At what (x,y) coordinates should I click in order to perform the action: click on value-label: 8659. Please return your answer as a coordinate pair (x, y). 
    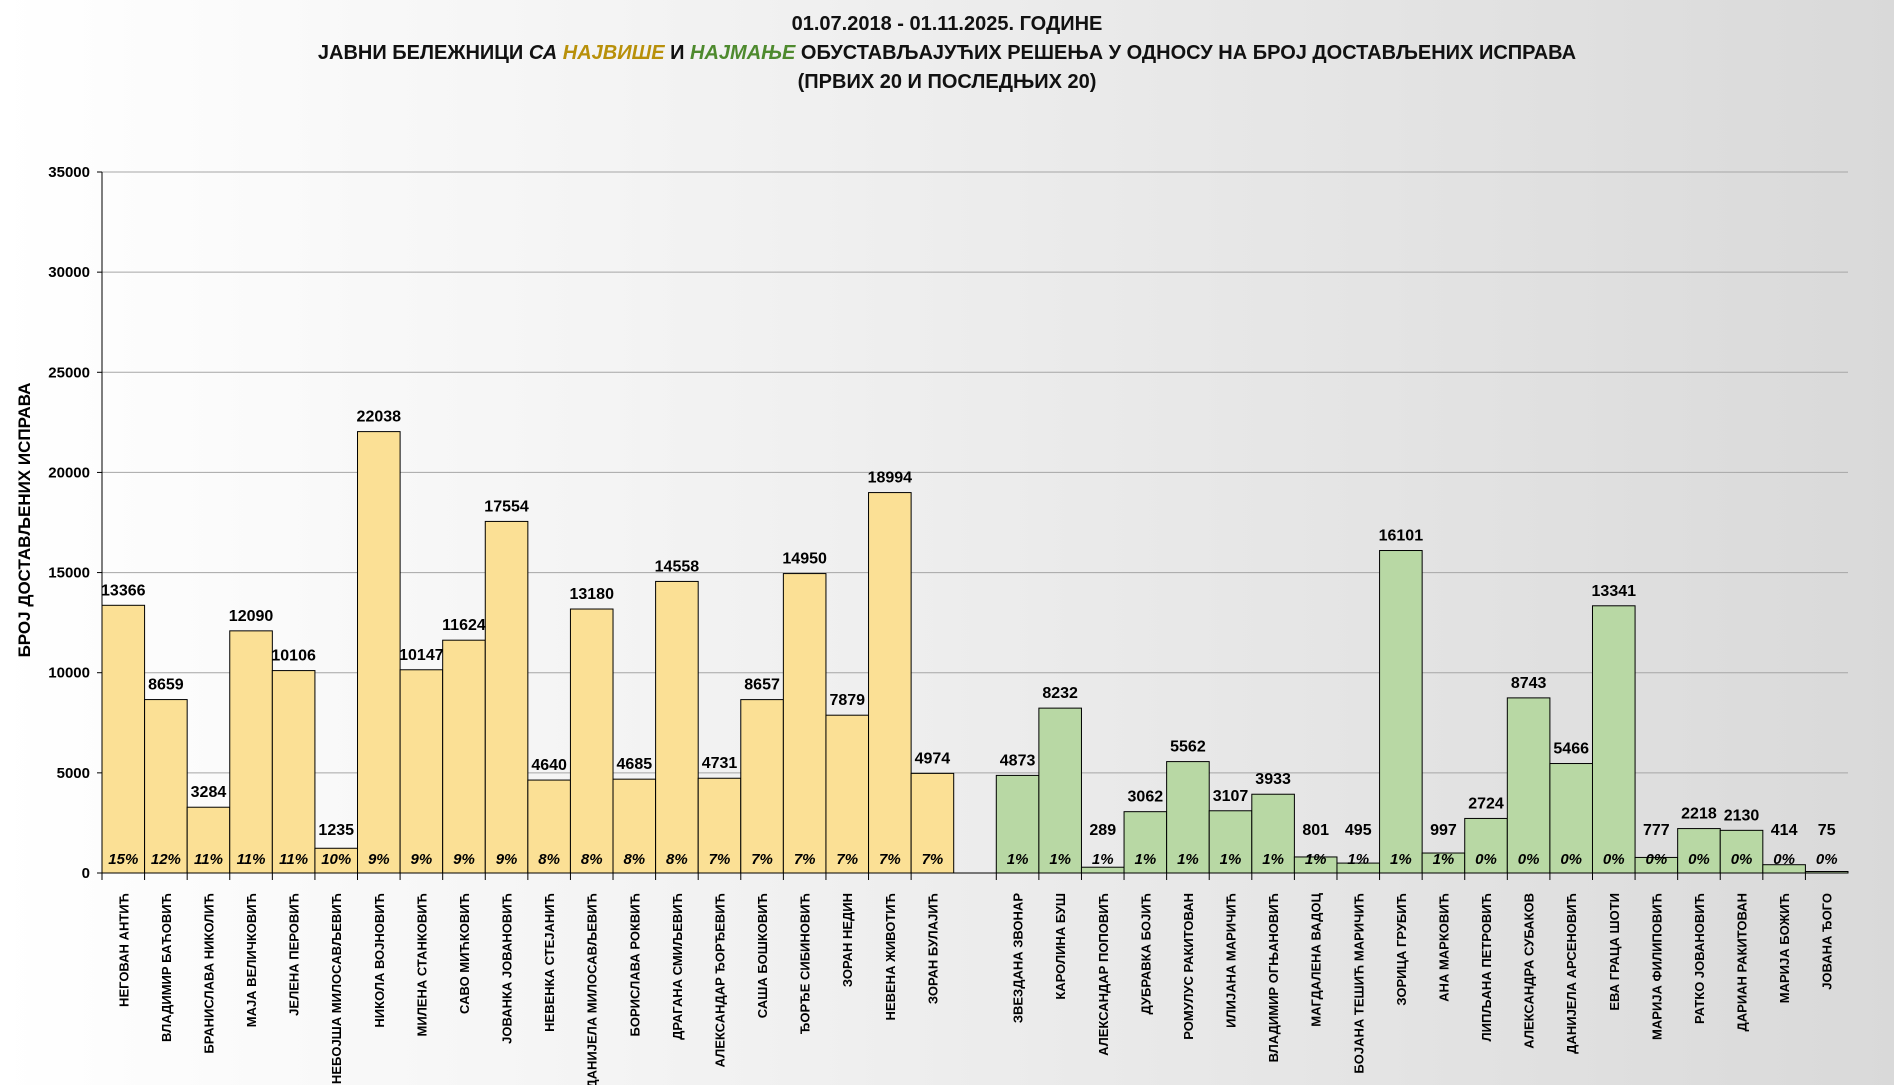
    Looking at the image, I should click on (166, 685).